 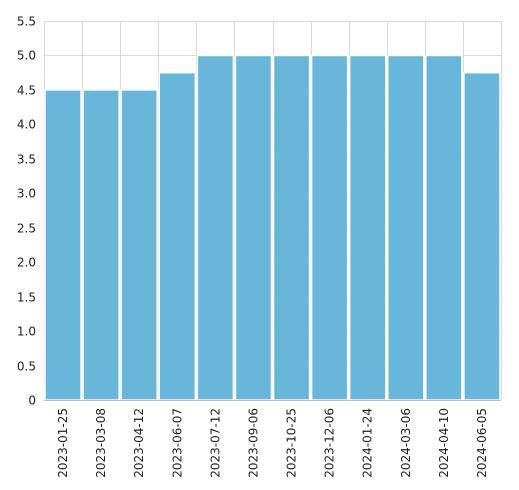 What do you see at coordinates (444, 443) in the screenshot?
I see `x-tick-label: 2024-04-10` at bounding box center [444, 443].